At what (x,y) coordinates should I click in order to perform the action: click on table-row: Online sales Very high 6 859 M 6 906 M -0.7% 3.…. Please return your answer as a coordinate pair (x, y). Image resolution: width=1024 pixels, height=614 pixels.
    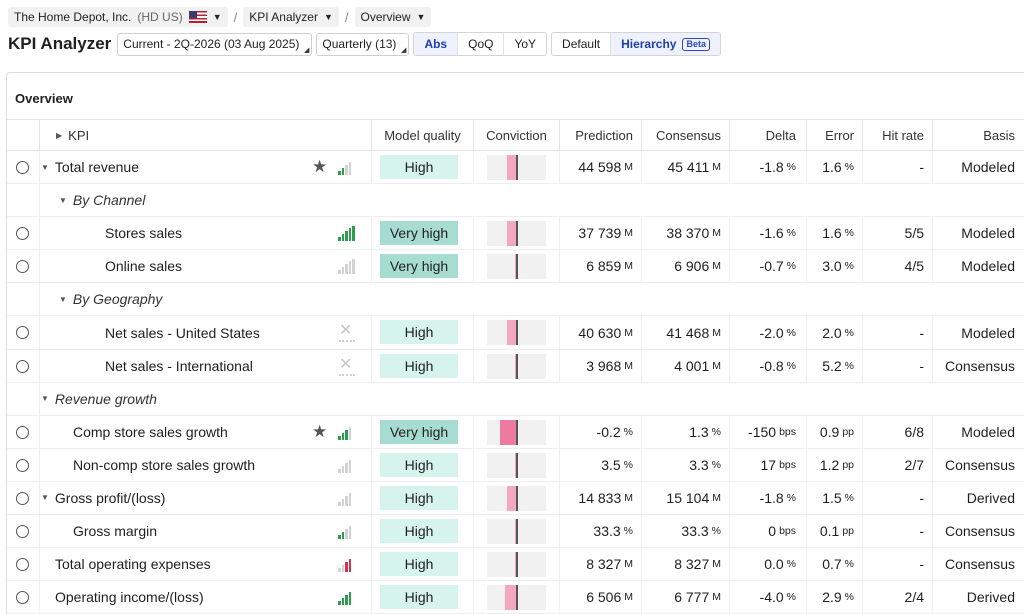
    Looking at the image, I should click on (515, 267).